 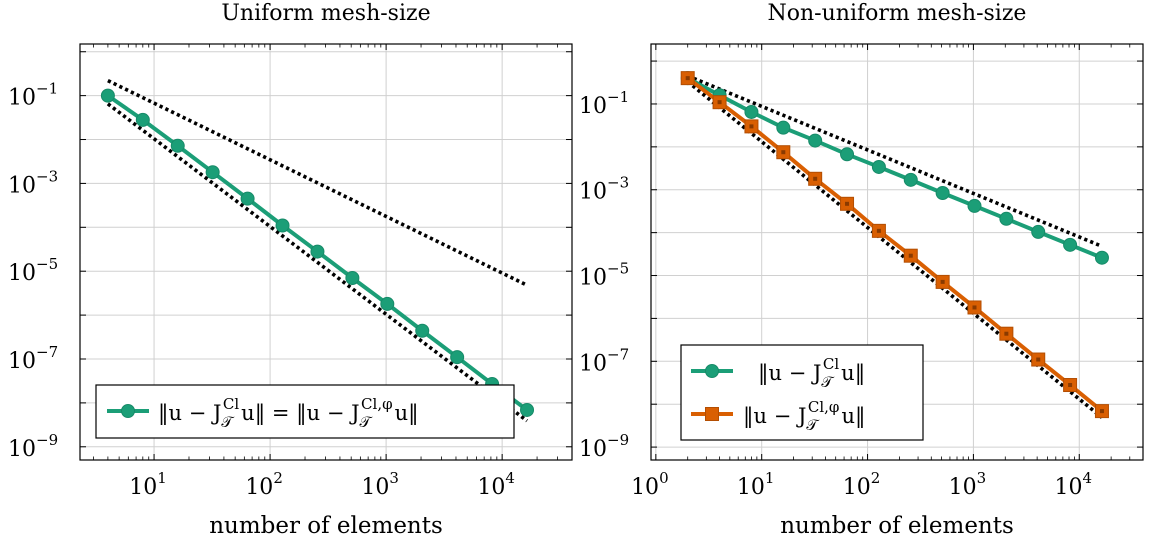 What do you see at coordinates (326, 526) in the screenshot?
I see `left-chart-xlabel: number of elements` at bounding box center [326, 526].